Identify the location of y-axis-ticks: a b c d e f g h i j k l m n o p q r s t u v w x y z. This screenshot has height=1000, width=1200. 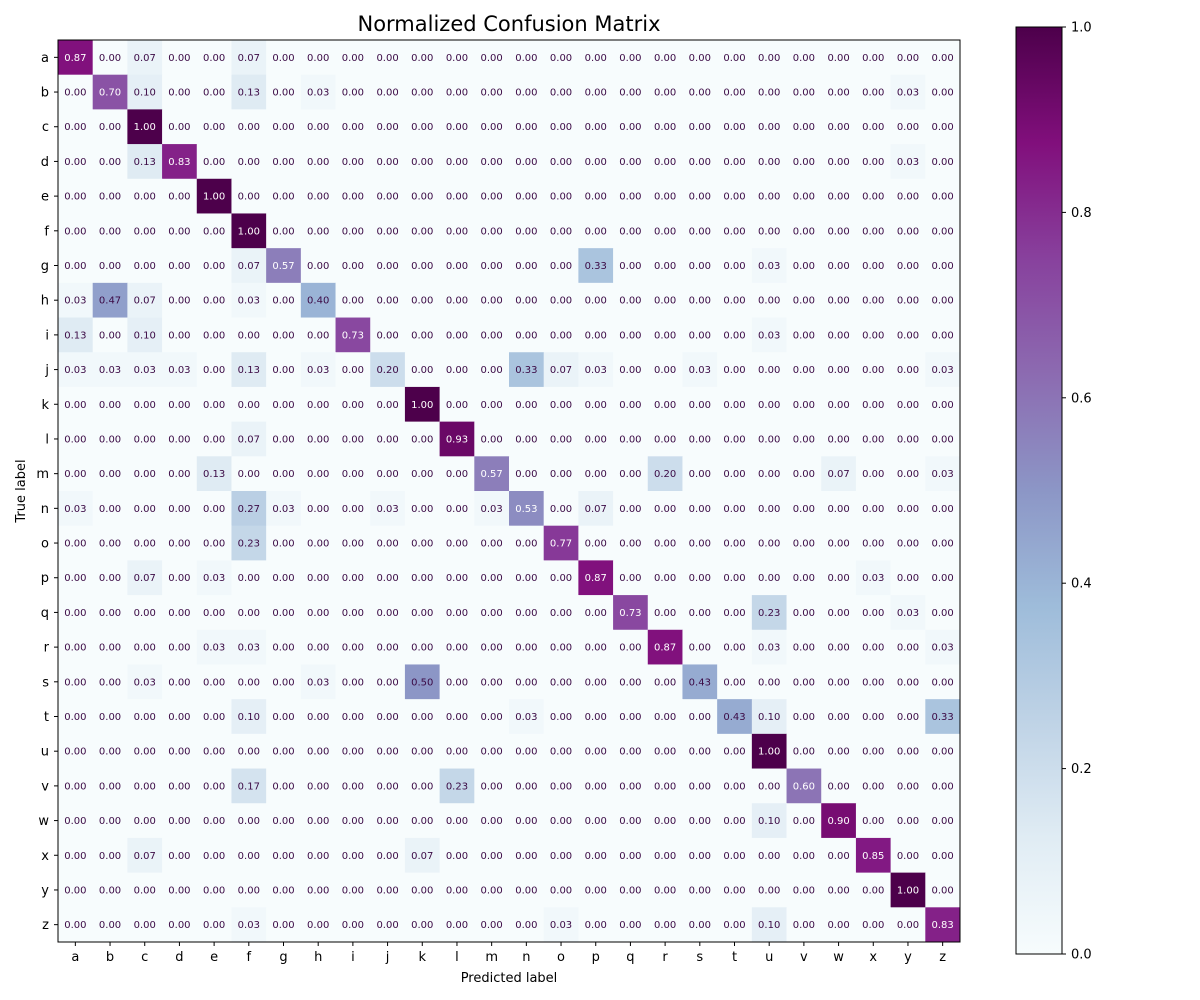
(47, 492).